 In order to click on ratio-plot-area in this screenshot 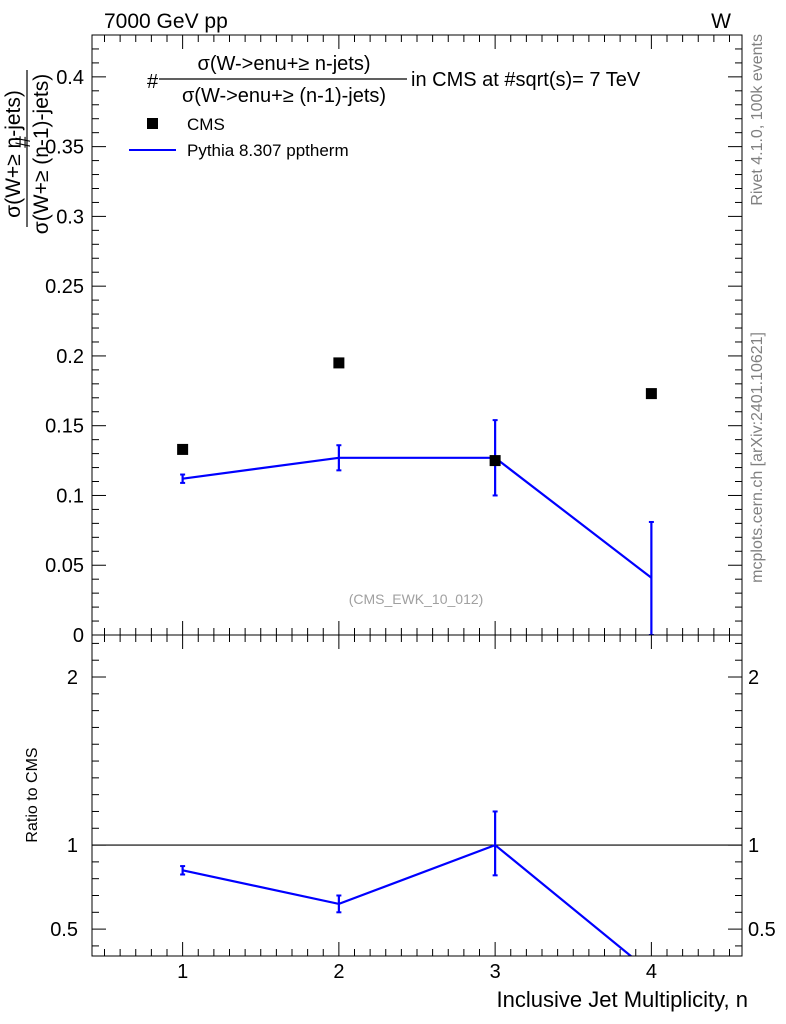, I will do `click(417, 883)`.